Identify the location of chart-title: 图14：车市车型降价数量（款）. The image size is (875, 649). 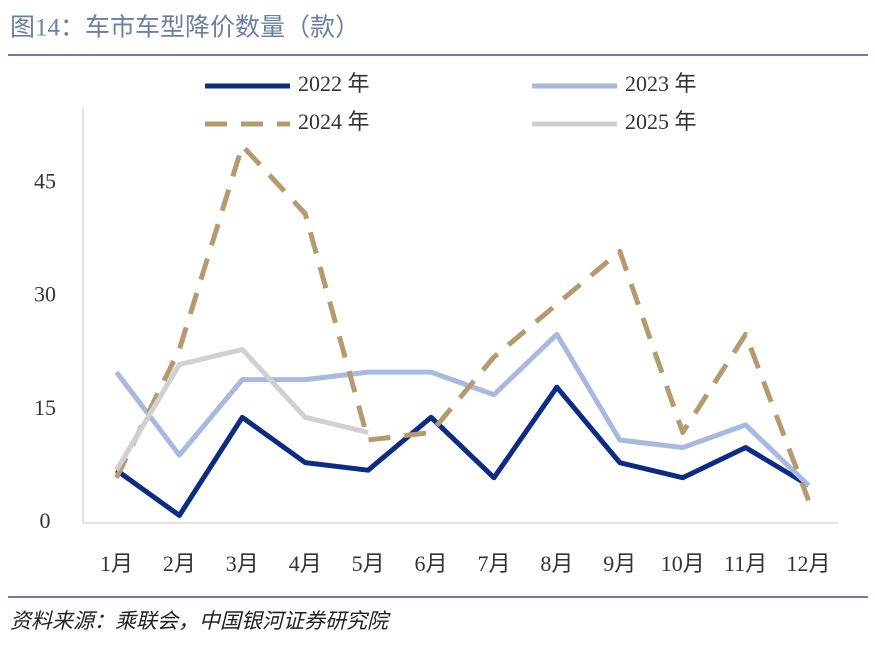
(185, 28).